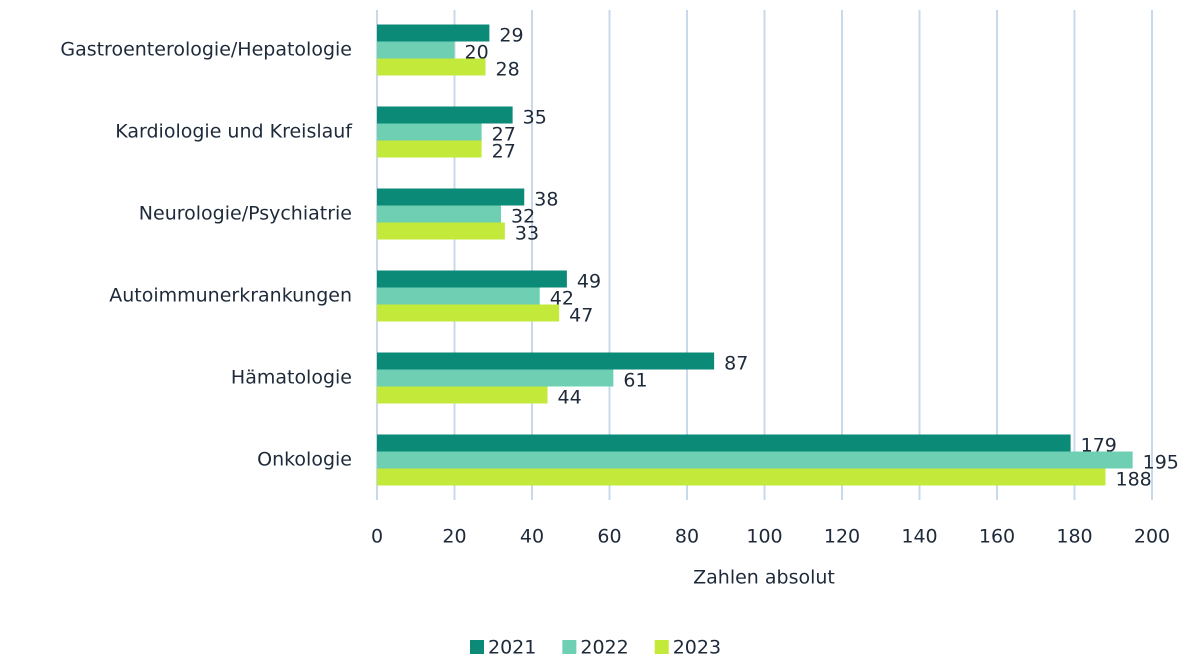 The image size is (1189, 657). I want to click on value-label: 33, so click(527, 234).